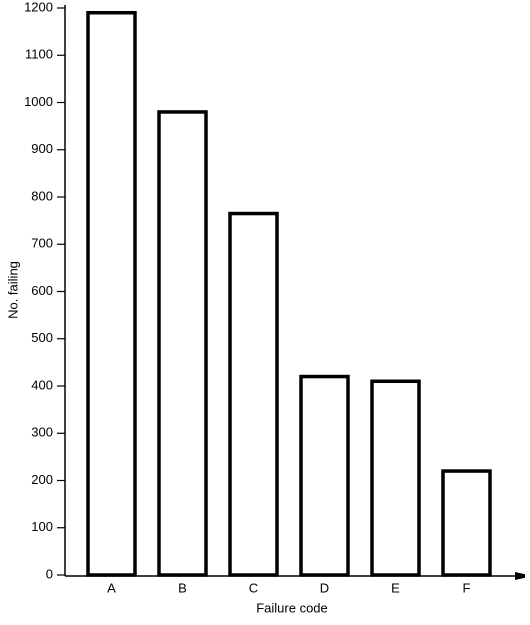 This screenshot has width=530, height=625. What do you see at coordinates (38, 7) in the screenshot?
I see `y-tick-label: 1200` at bounding box center [38, 7].